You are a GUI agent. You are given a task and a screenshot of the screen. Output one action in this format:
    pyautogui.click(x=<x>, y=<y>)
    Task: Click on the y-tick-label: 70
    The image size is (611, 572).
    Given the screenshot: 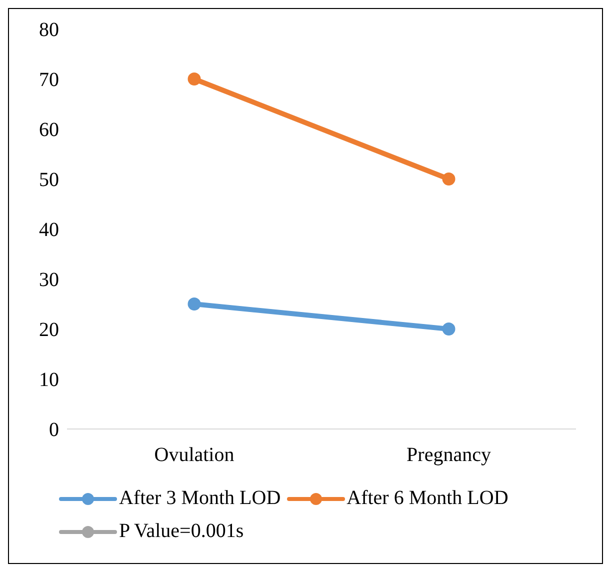 What is the action you would take?
    pyautogui.click(x=49, y=80)
    